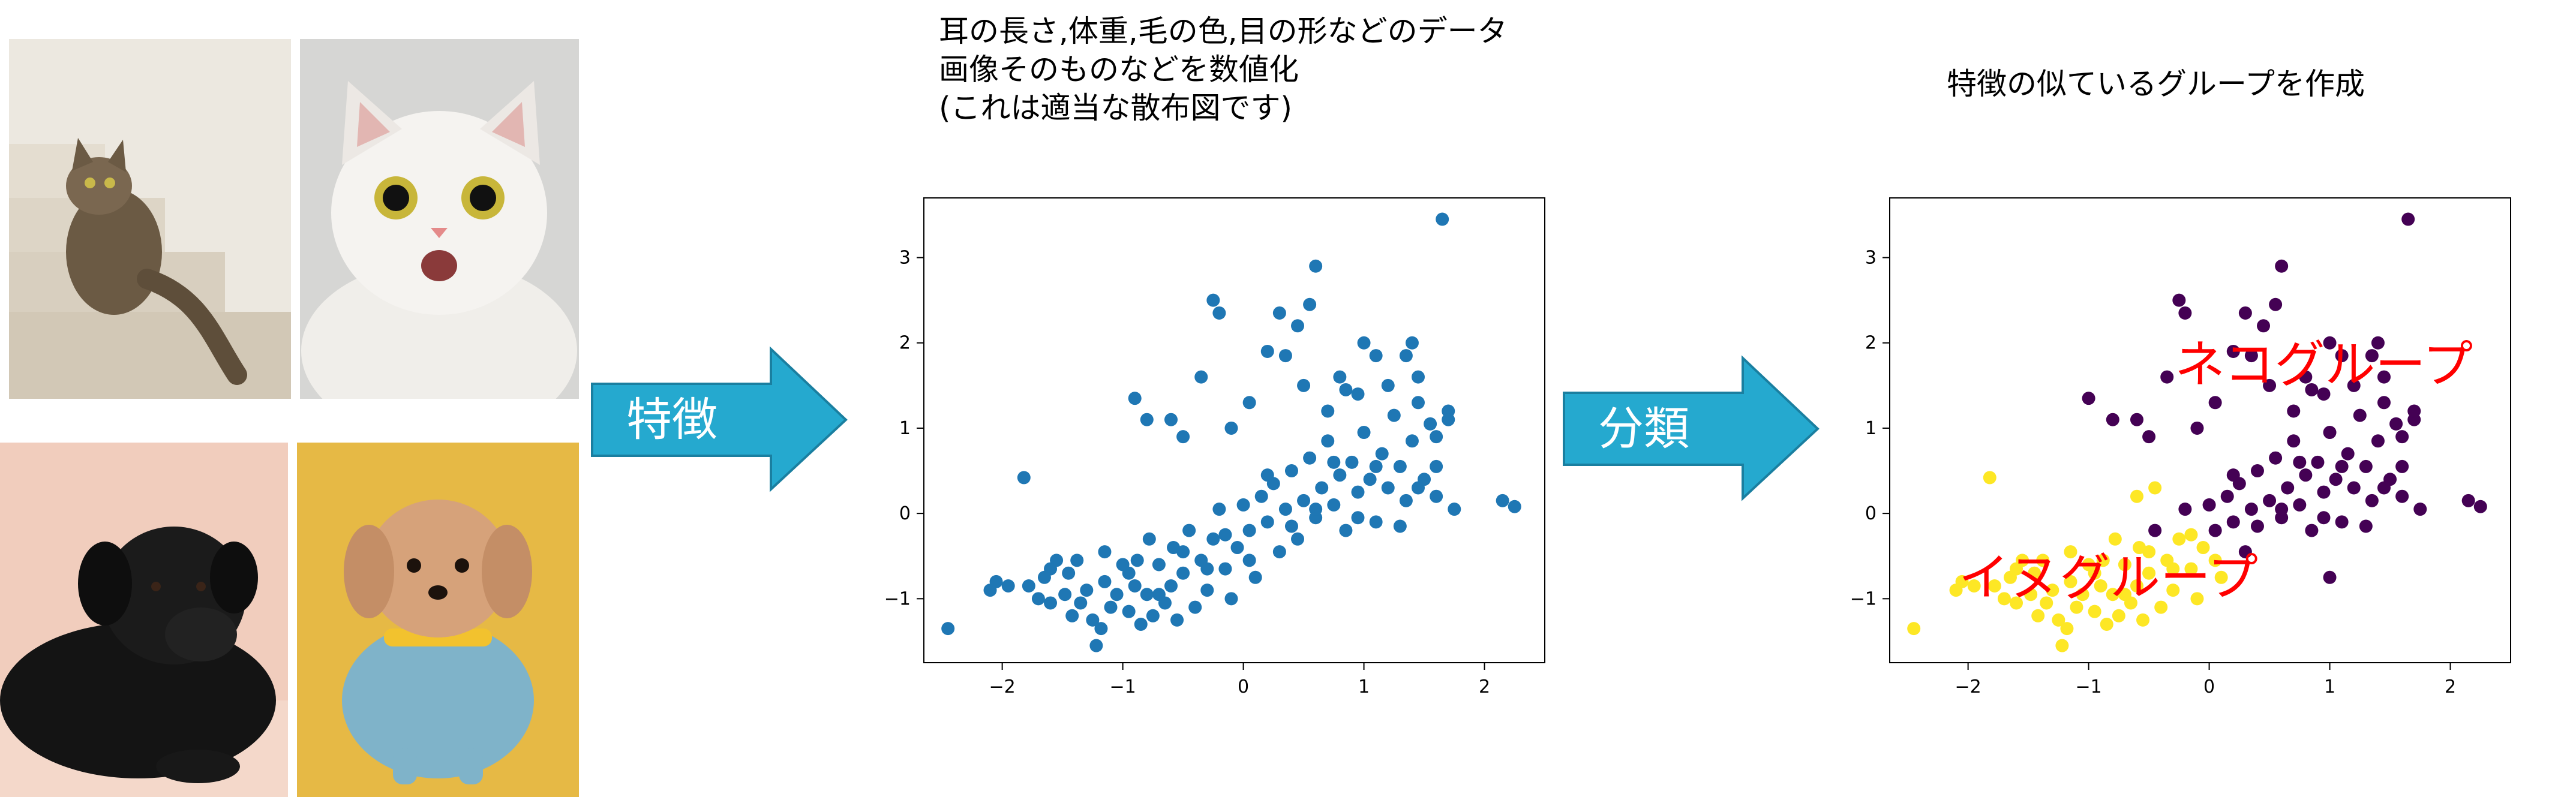 The width and height of the screenshot is (2576, 797). What do you see at coordinates (720, 419) in the screenshot?
I see `features-arrow: 特徴` at bounding box center [720, 419].